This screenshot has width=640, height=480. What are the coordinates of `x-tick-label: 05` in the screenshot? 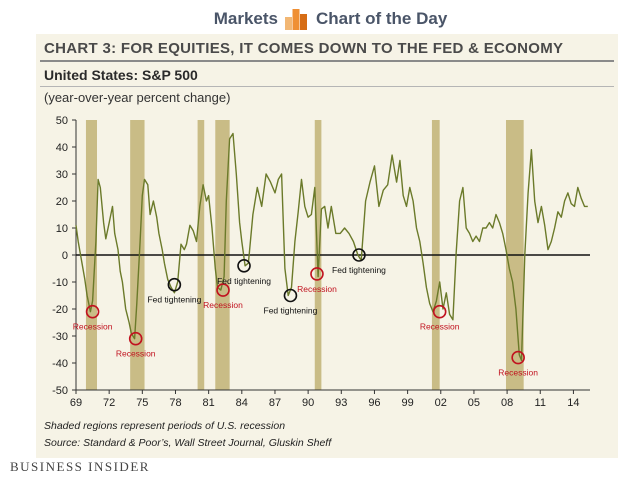 It's located at (474, 403).